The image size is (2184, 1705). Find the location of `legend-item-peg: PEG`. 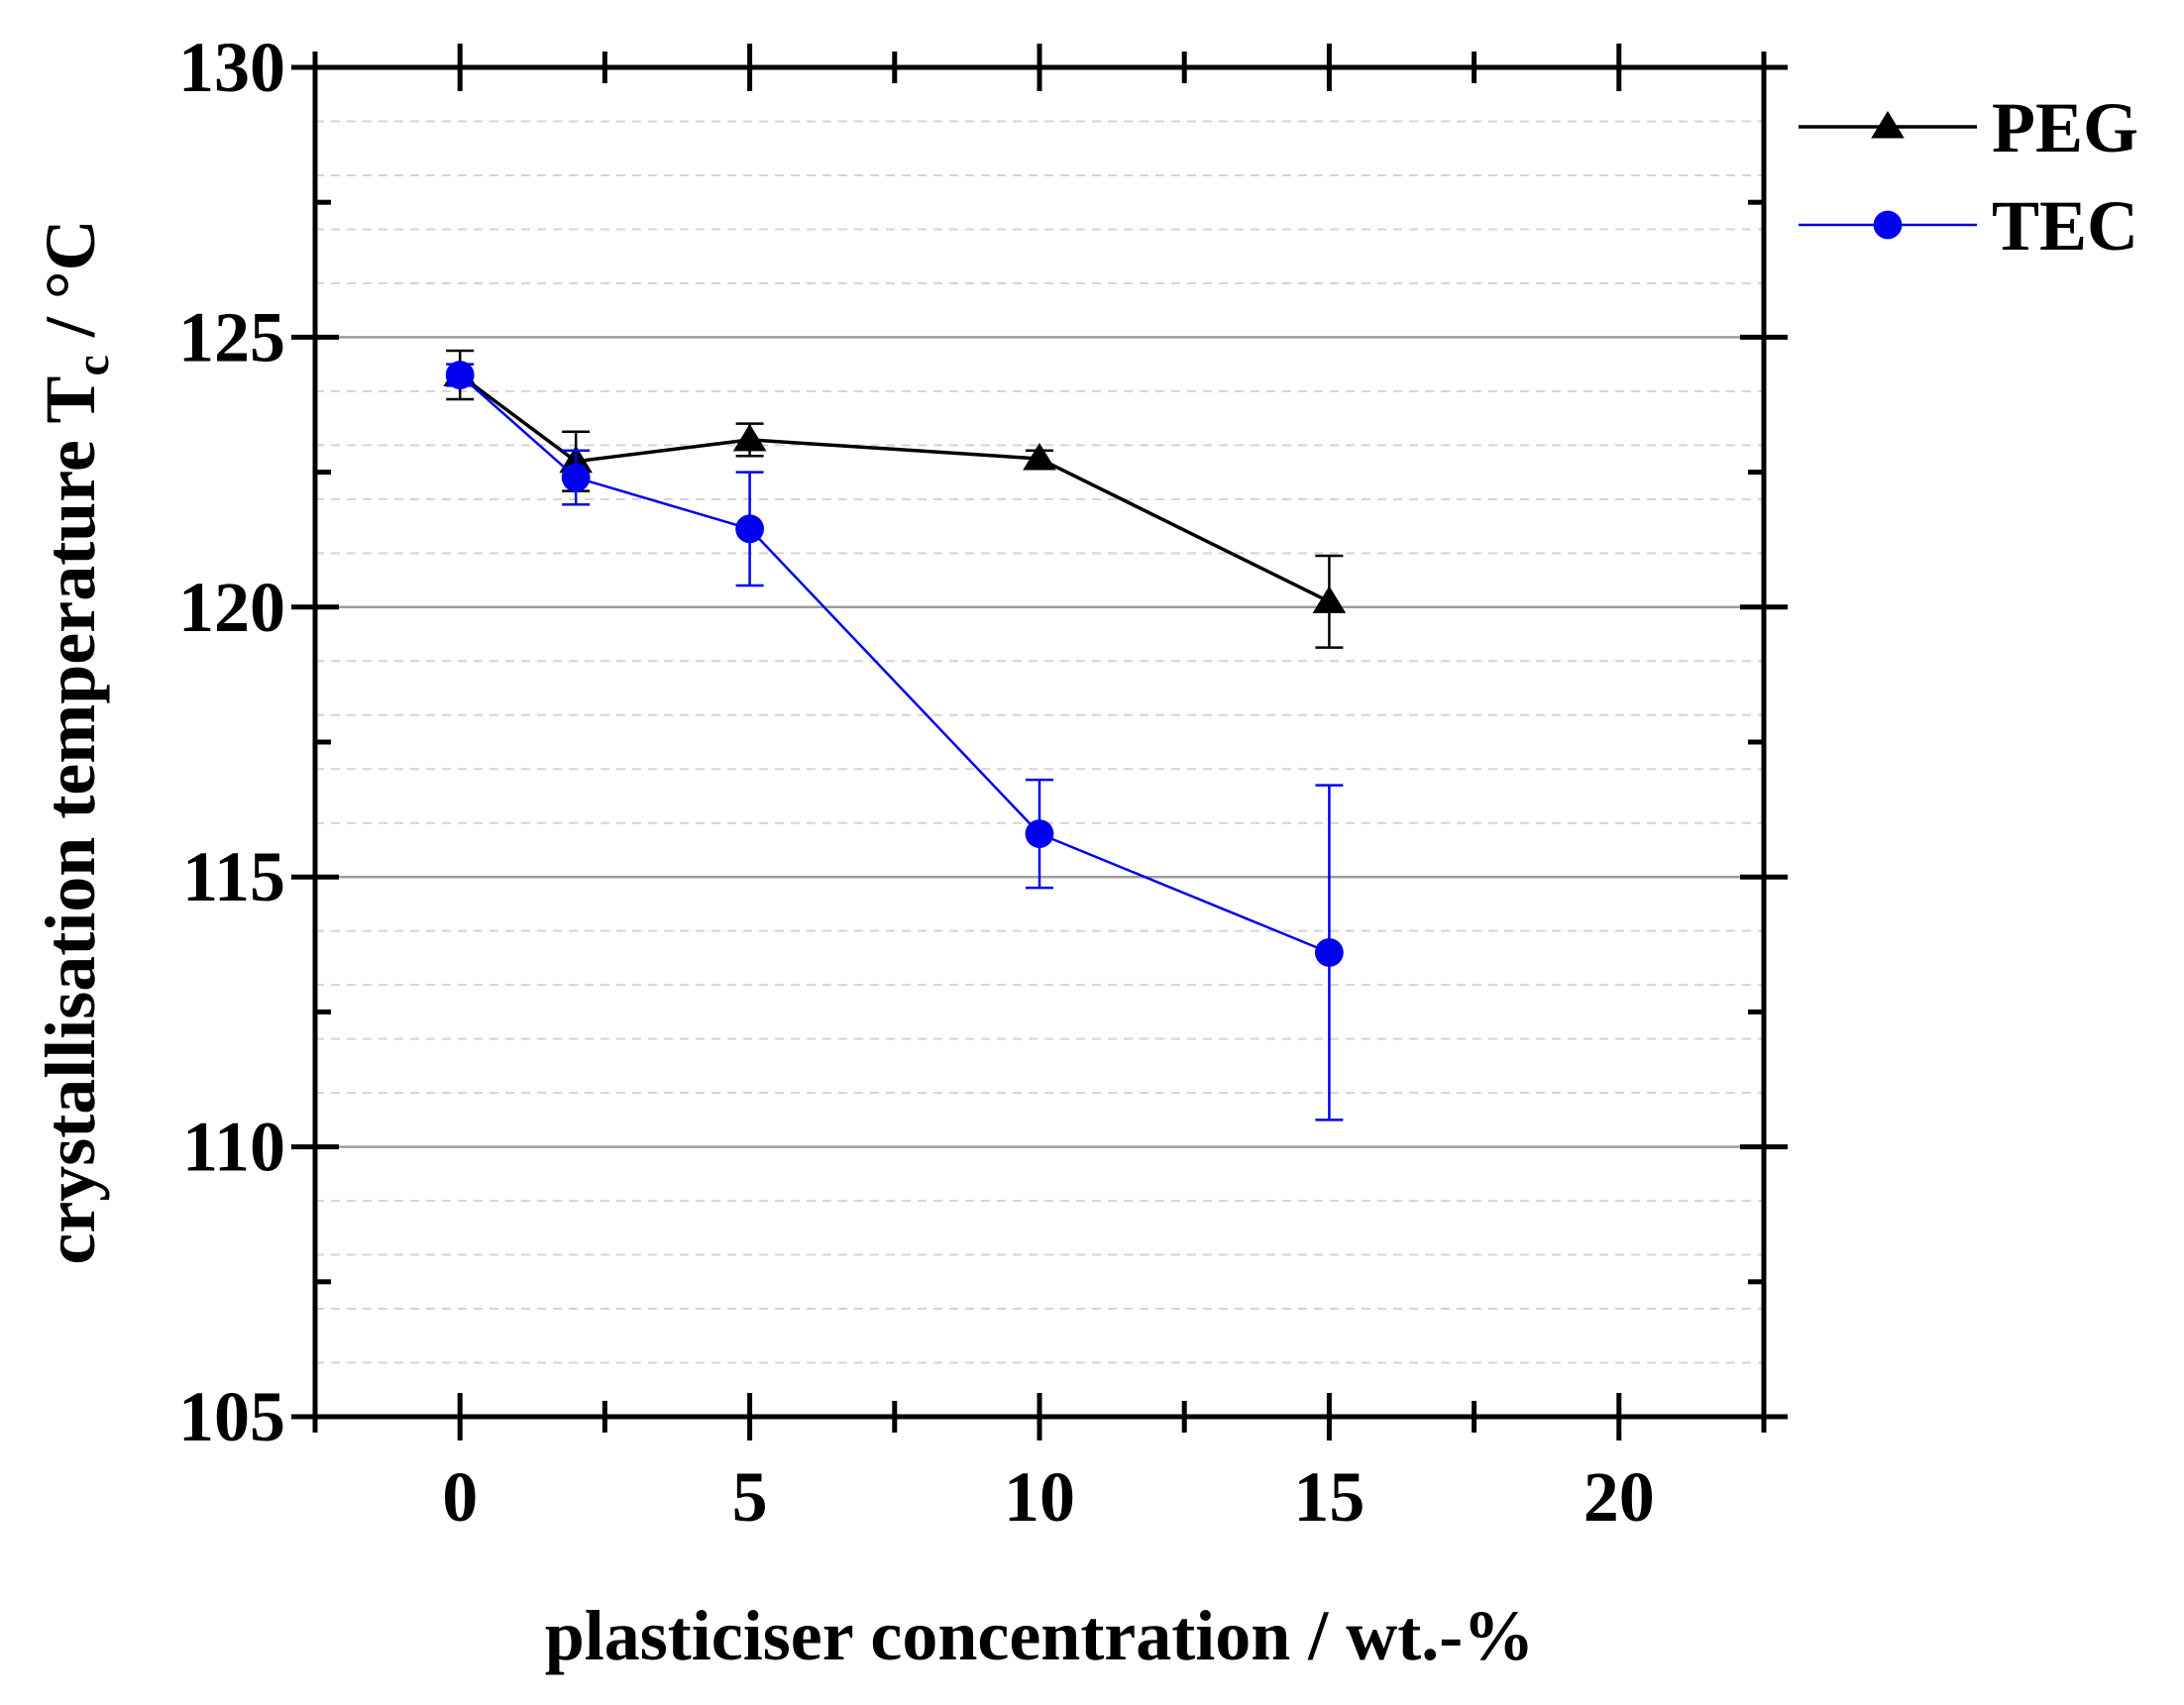

legend-item-peg: PEG is located at coordinates (1968, 127).